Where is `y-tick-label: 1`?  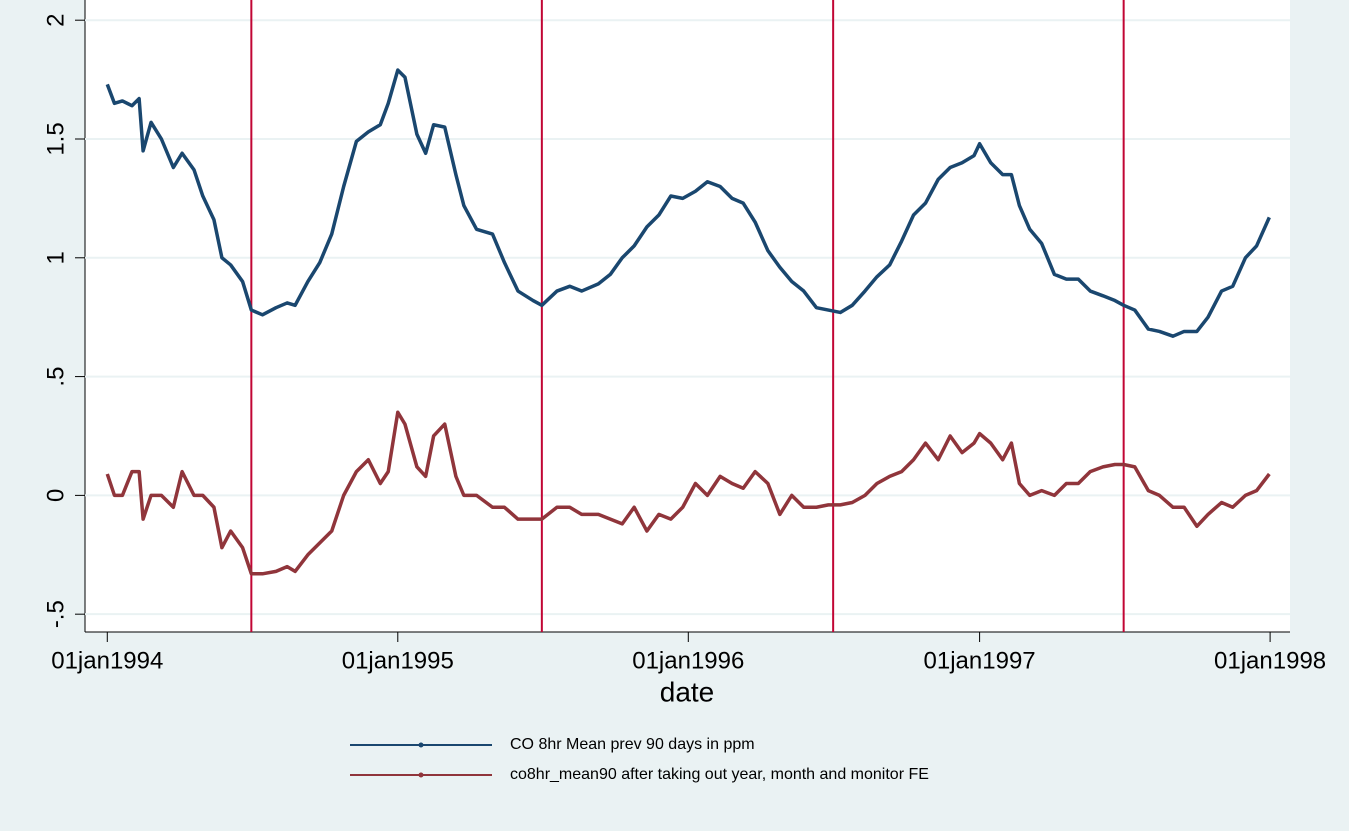
y-tick-label: 1 is located at coordinates (55, 257).